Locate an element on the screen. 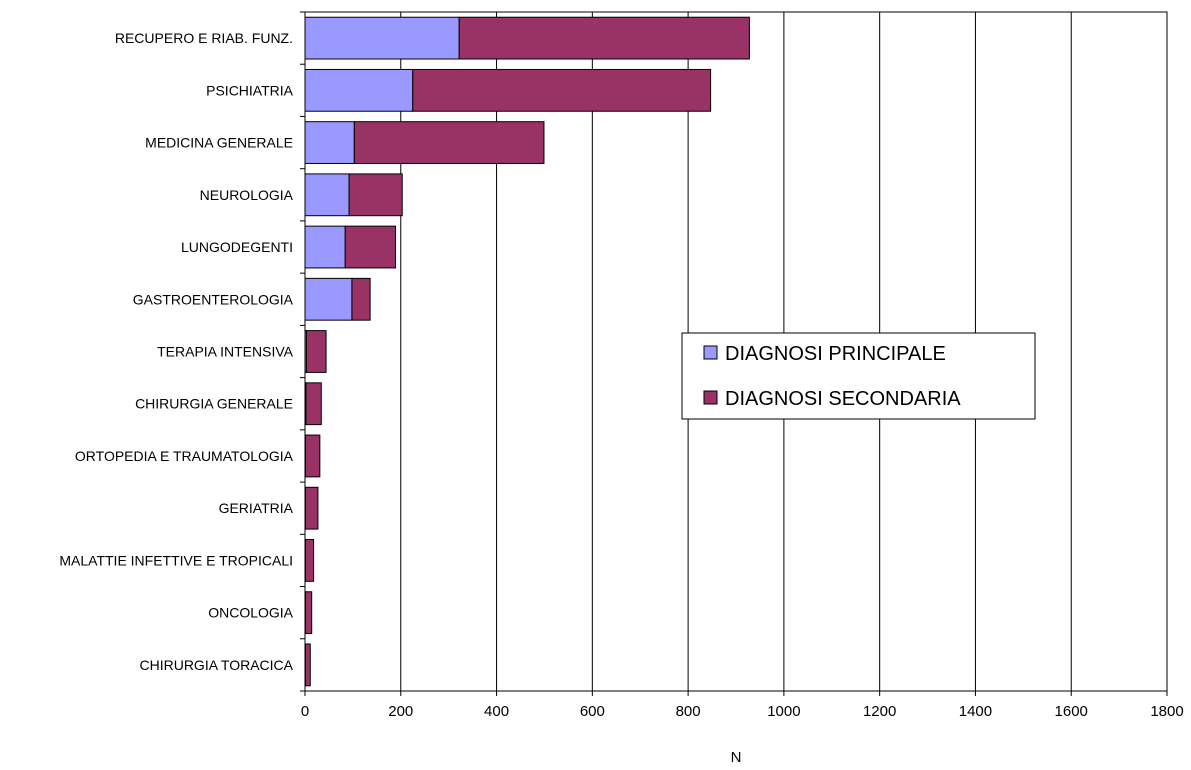  bar-diagnosi-principale-gastroenterologia is located at coordinates (328, 299).